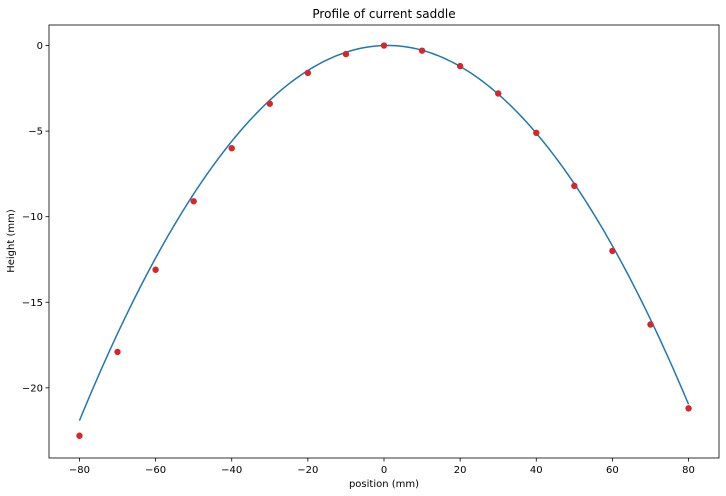  What do you see at coordinates (11, 241) in the screenshot?
I see `y-axis-label: Height (mm)` at bounding box center [11, 241].